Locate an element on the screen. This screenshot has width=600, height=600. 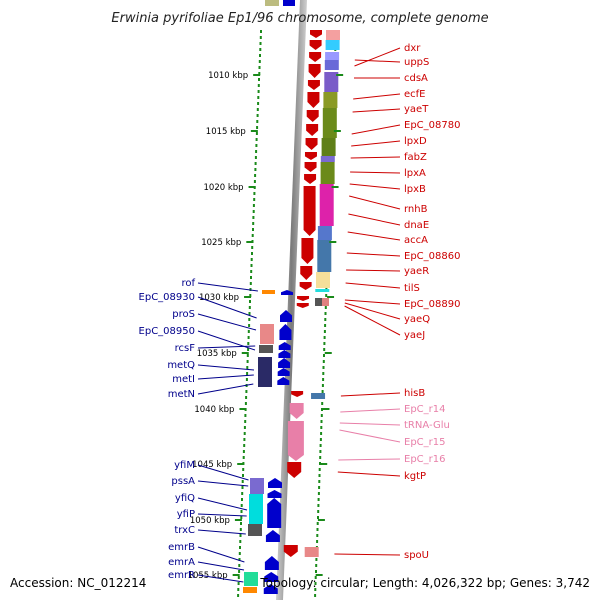
gene-label-left: yfiM is located at coordinates (184, 465).